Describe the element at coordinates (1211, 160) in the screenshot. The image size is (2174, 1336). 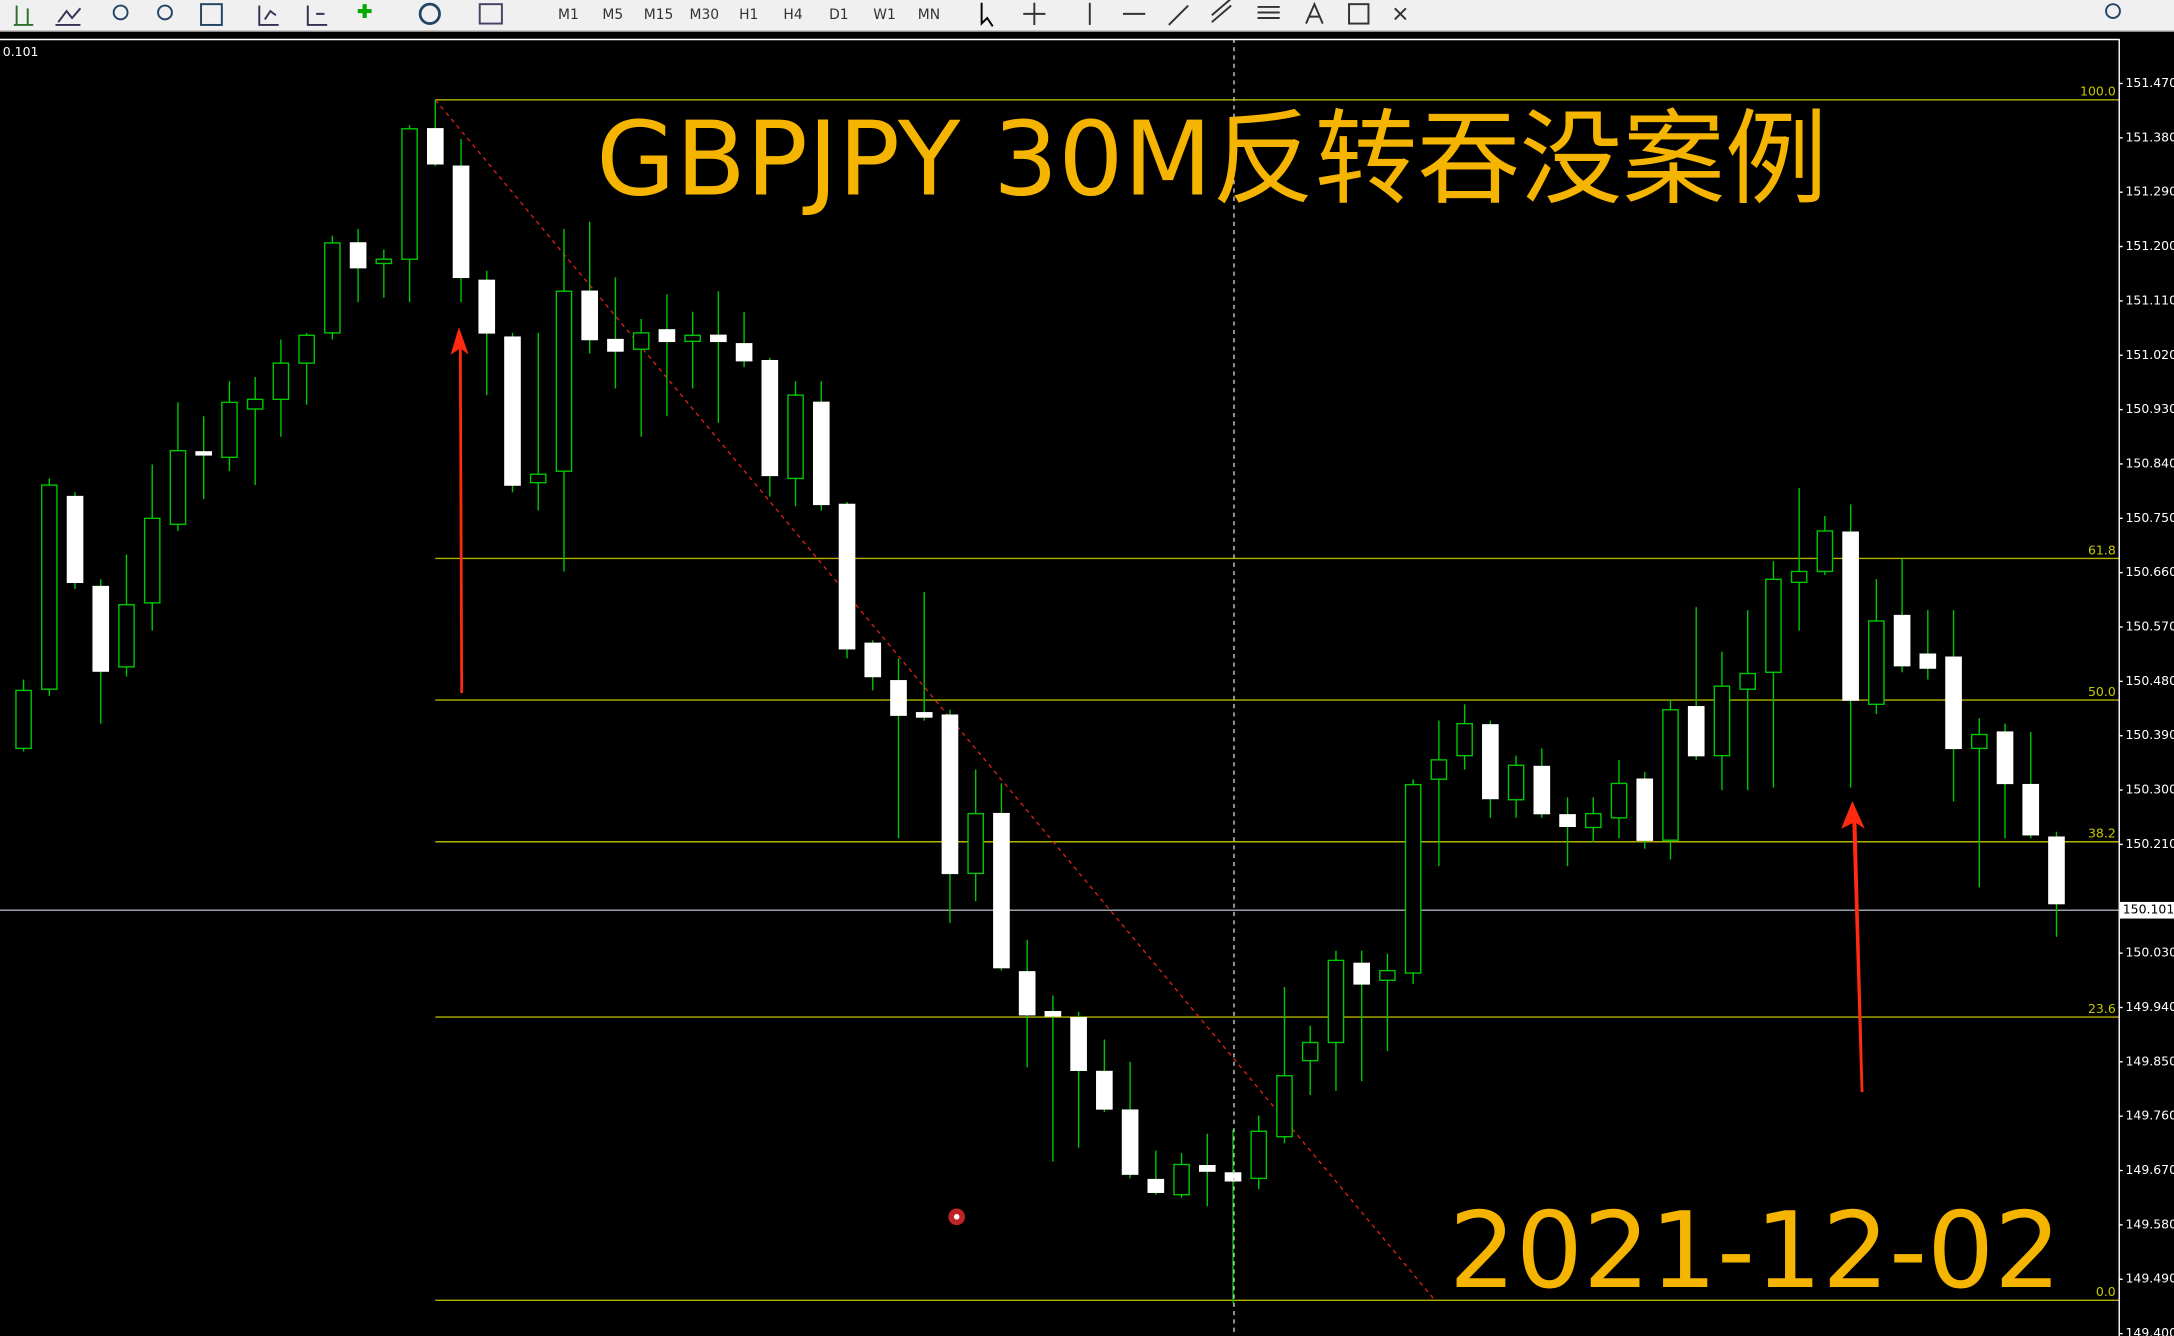
I see `chart-title: GBPJPY 30M反转吞没案例` at that location.